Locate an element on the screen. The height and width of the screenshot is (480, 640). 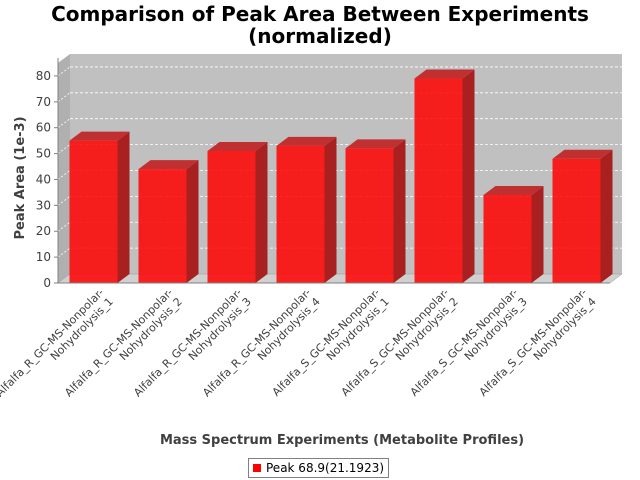
legend: Peak 68.9(21.1923) is located at coordinates (319, 468).